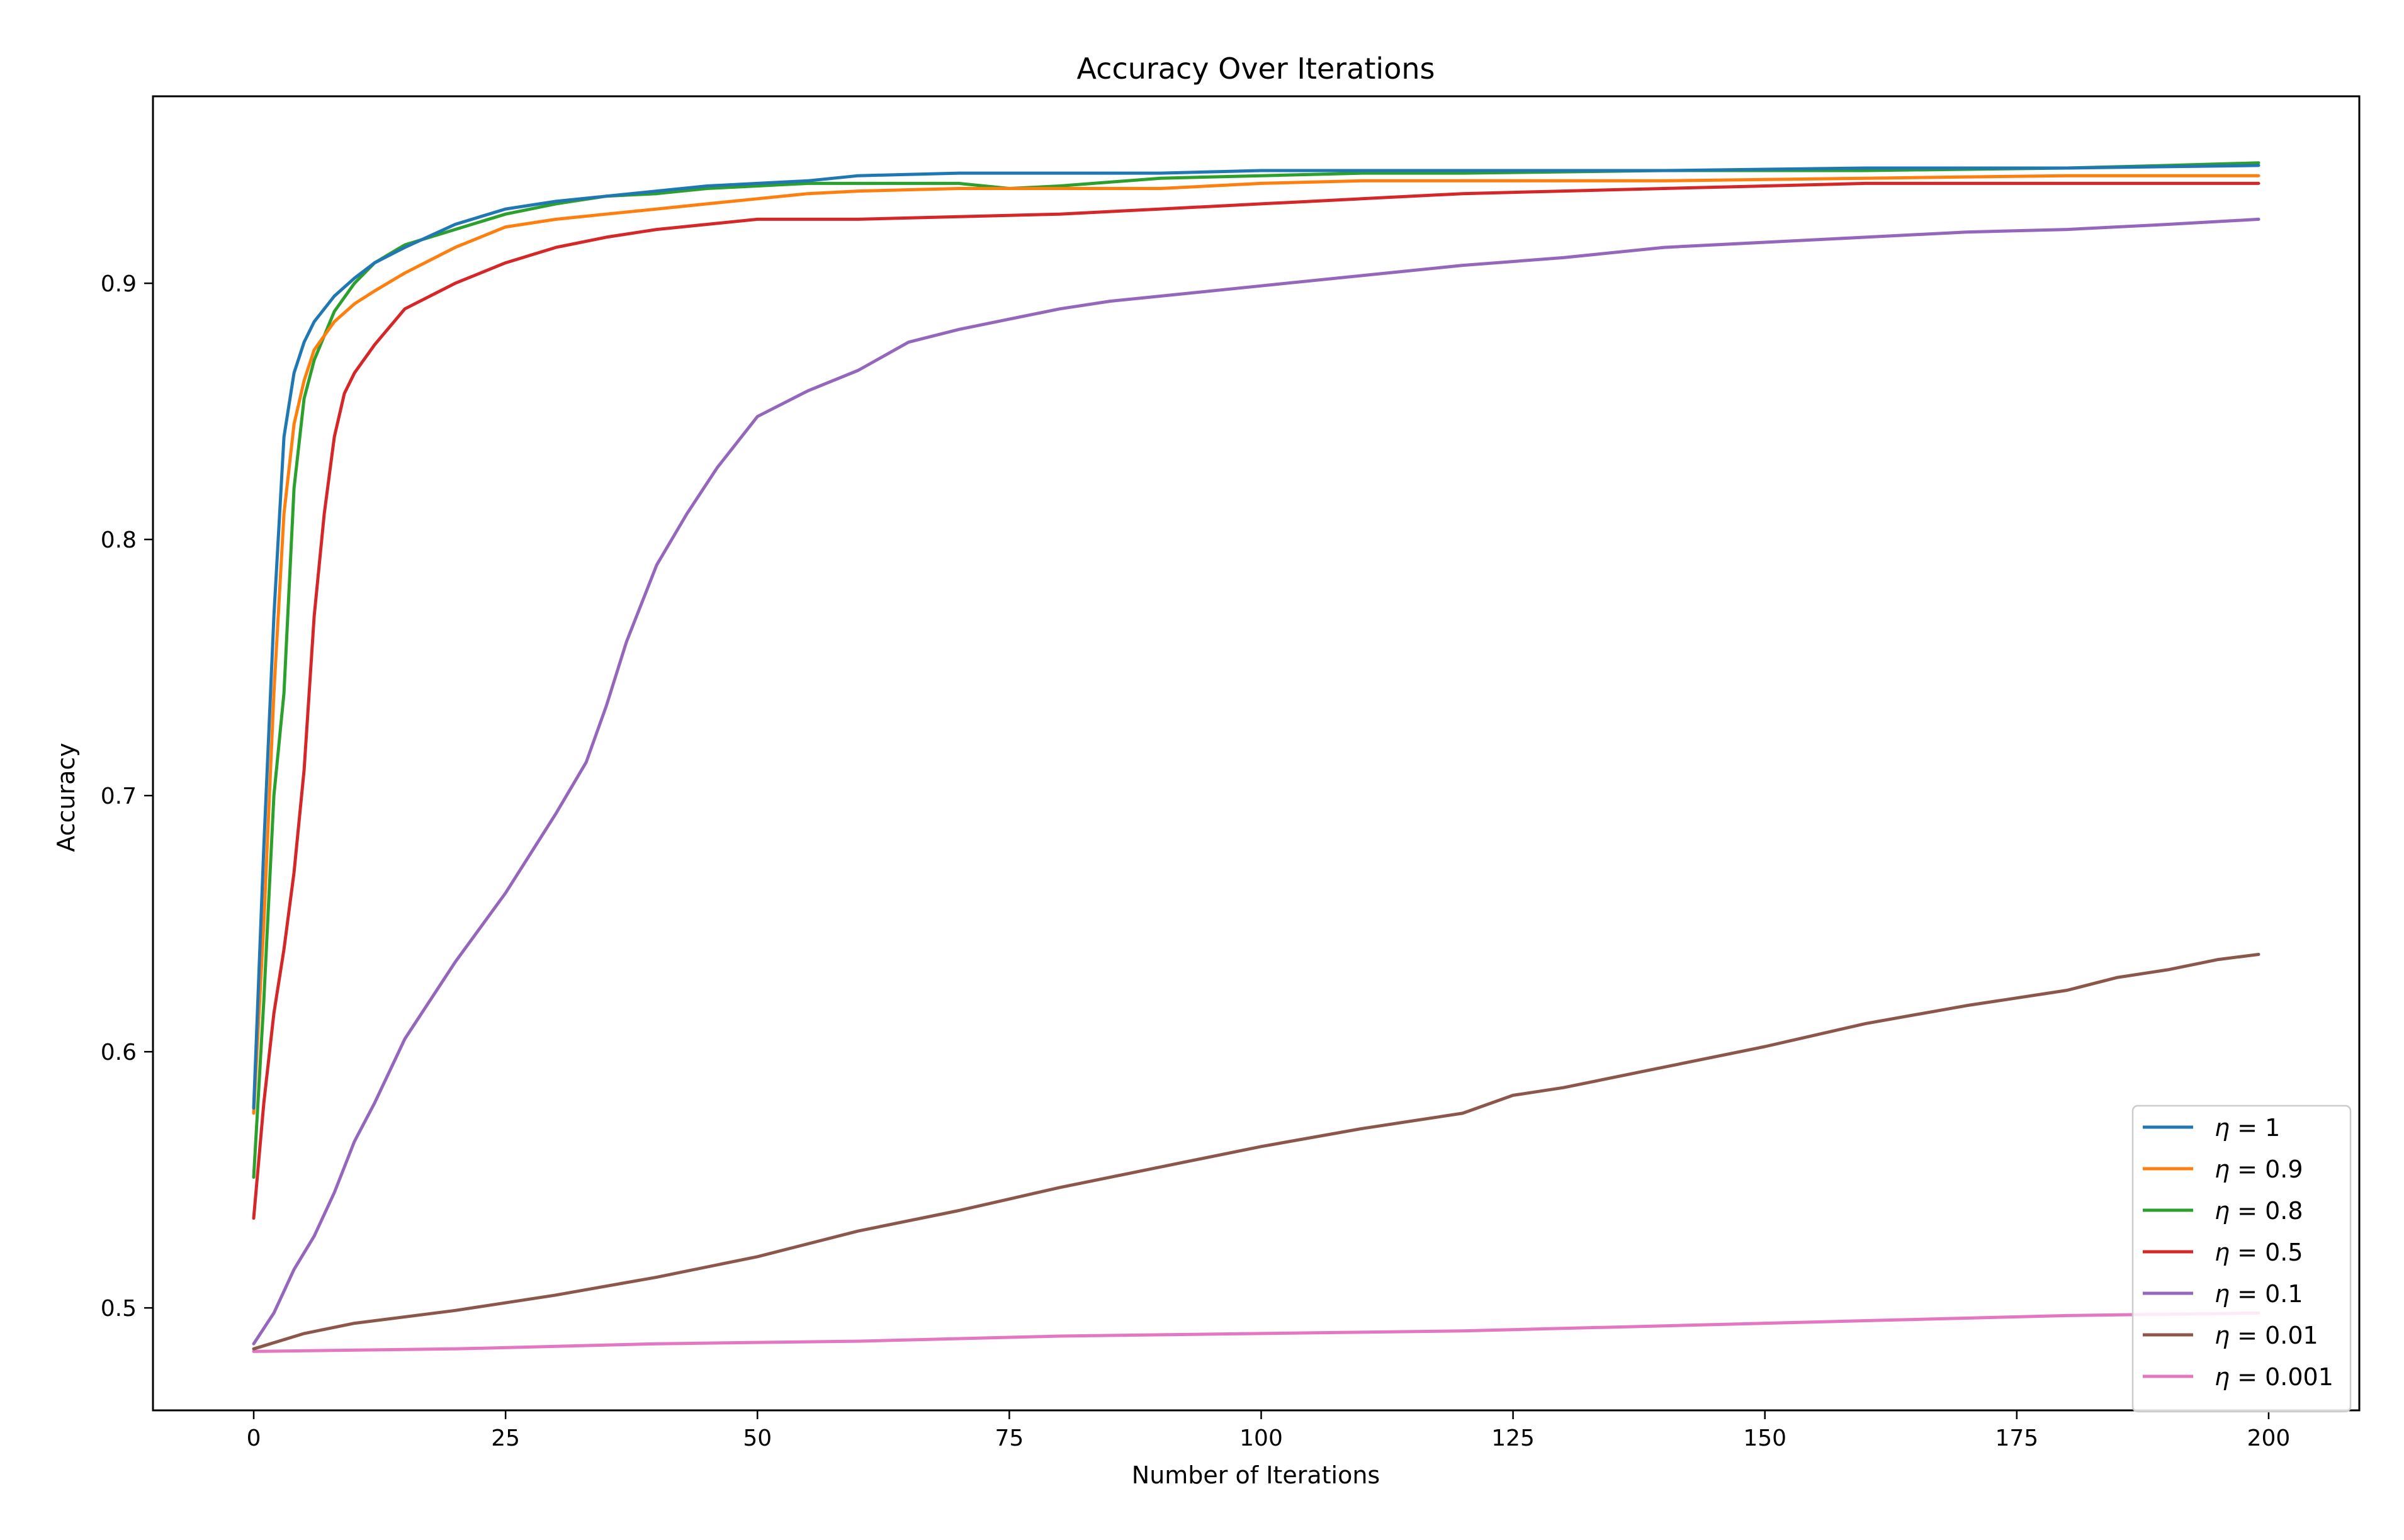 The width and height of the screenshot is (2404, 1540). What do you see at coordinates (2266, 1294) in the screenshot?
I see `legend-value: = 0.1` at bounding box center [2266, 1294].